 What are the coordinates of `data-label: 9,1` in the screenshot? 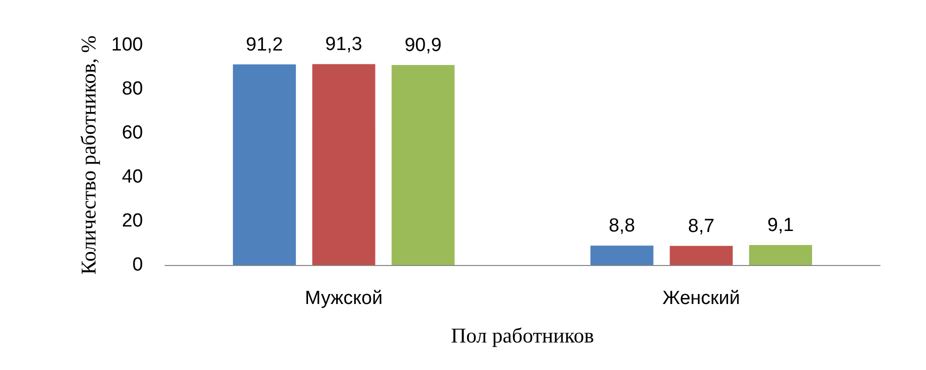 It's located at (780, 225).